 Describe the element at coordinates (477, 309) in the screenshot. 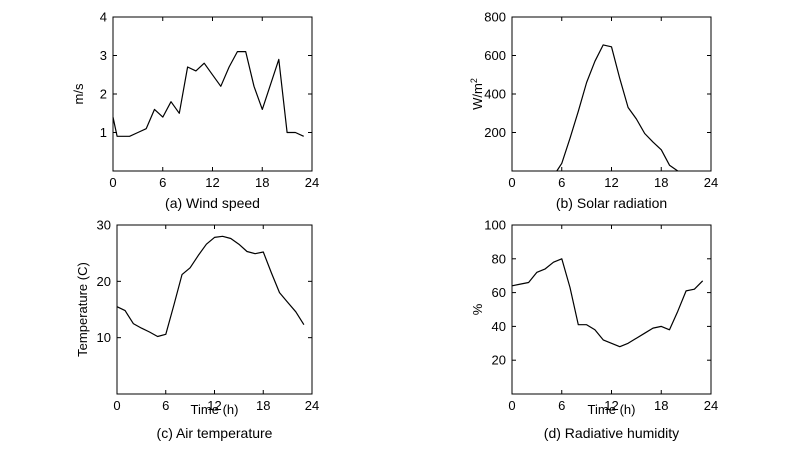

I see `panel-relative-humidity-ylabel: %` at that location.